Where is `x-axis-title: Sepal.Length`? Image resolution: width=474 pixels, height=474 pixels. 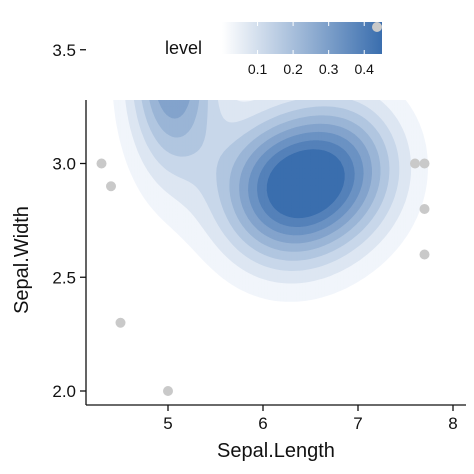
x-axis-title: Sepal.Length is located at coordinates (276, 451).